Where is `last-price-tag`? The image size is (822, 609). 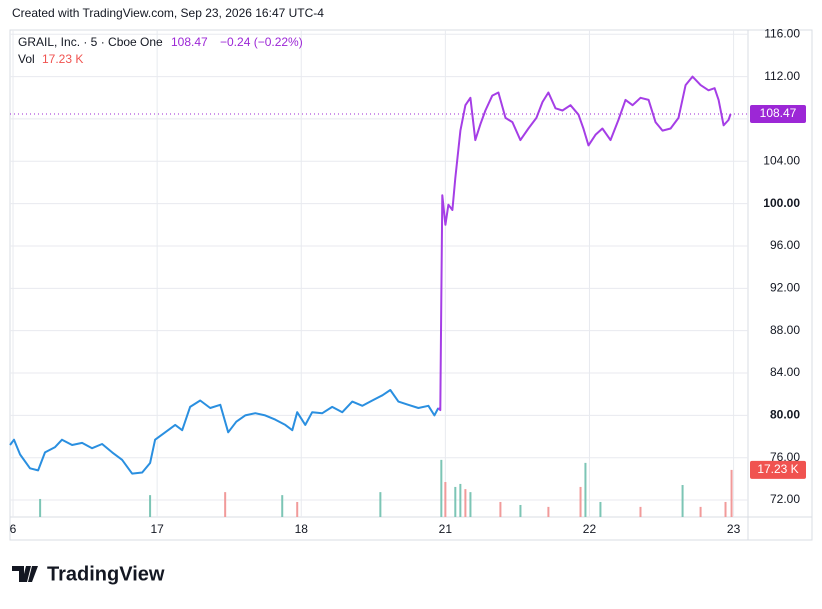
last-price-tag is located at coordinates (778, 113).